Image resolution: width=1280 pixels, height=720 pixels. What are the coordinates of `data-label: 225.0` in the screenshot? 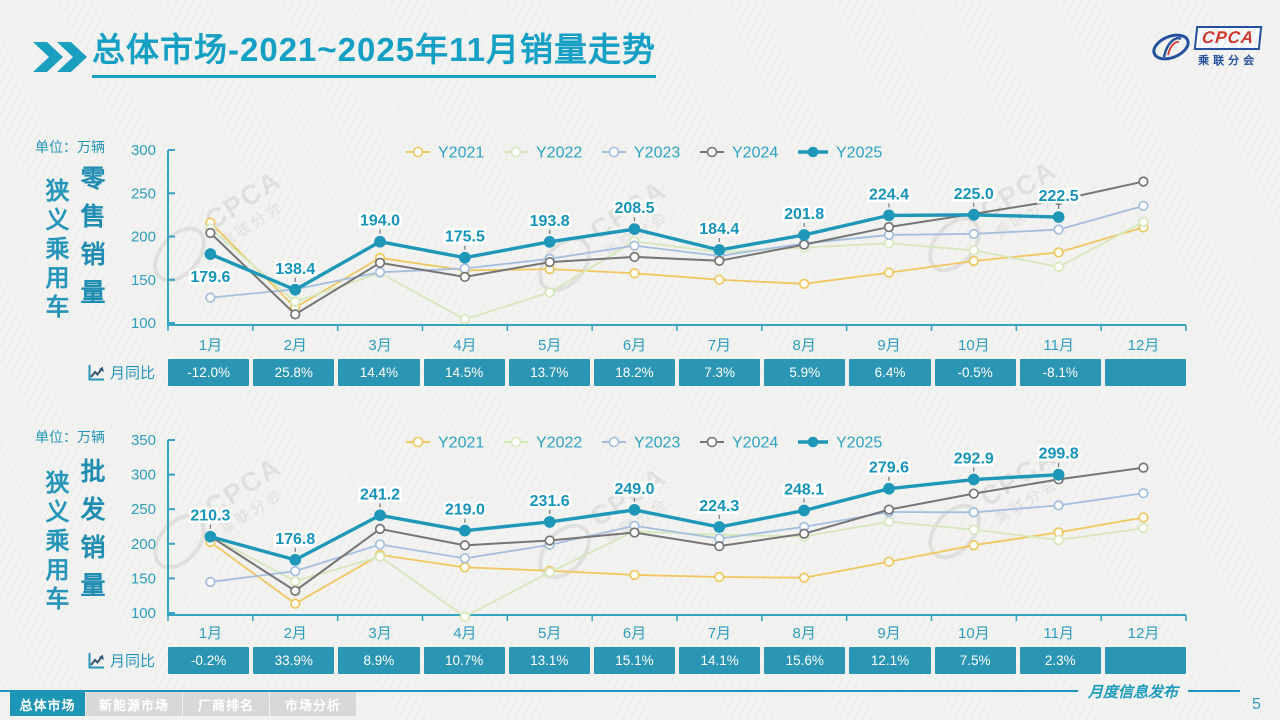 It's located at (974, 194).